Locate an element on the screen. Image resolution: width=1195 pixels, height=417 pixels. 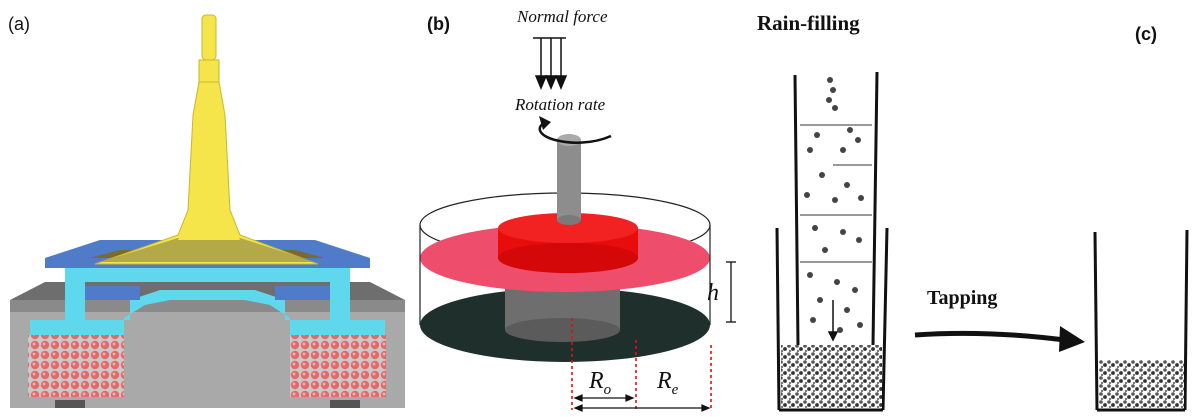
red-plate-top is located at coordinates (568, 228).